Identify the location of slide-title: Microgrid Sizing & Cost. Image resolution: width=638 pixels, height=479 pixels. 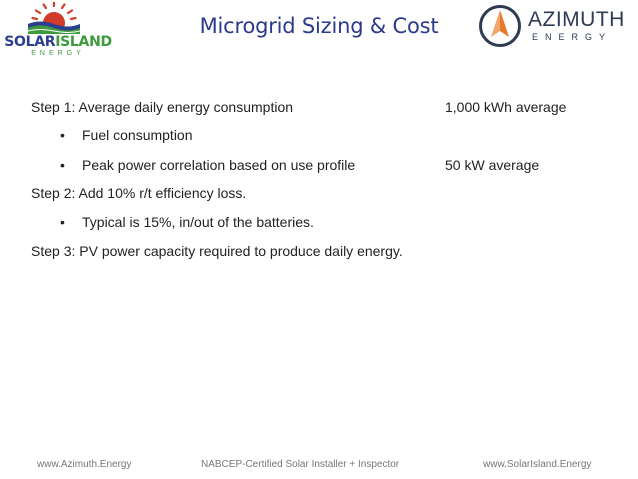
(319, 26).